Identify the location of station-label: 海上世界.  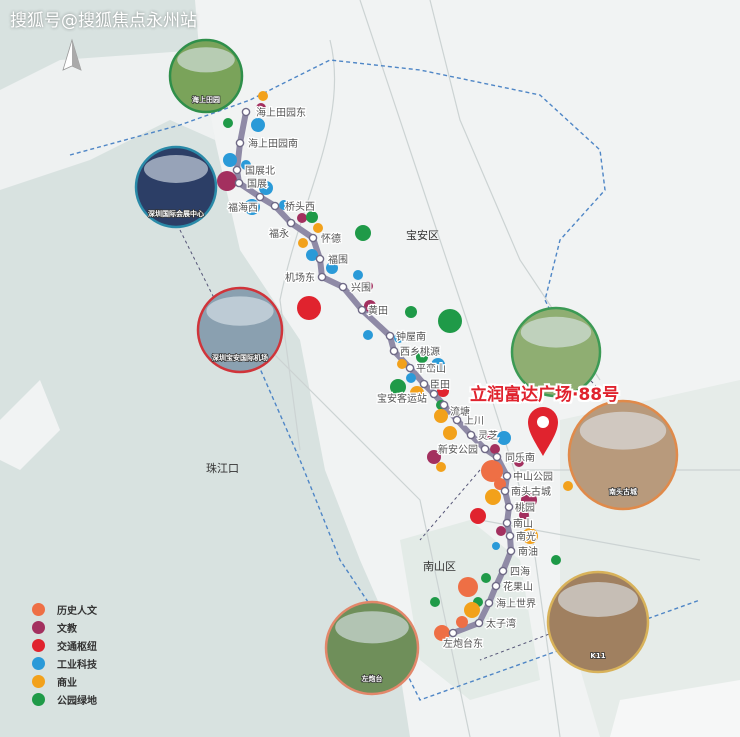
(516, 603).